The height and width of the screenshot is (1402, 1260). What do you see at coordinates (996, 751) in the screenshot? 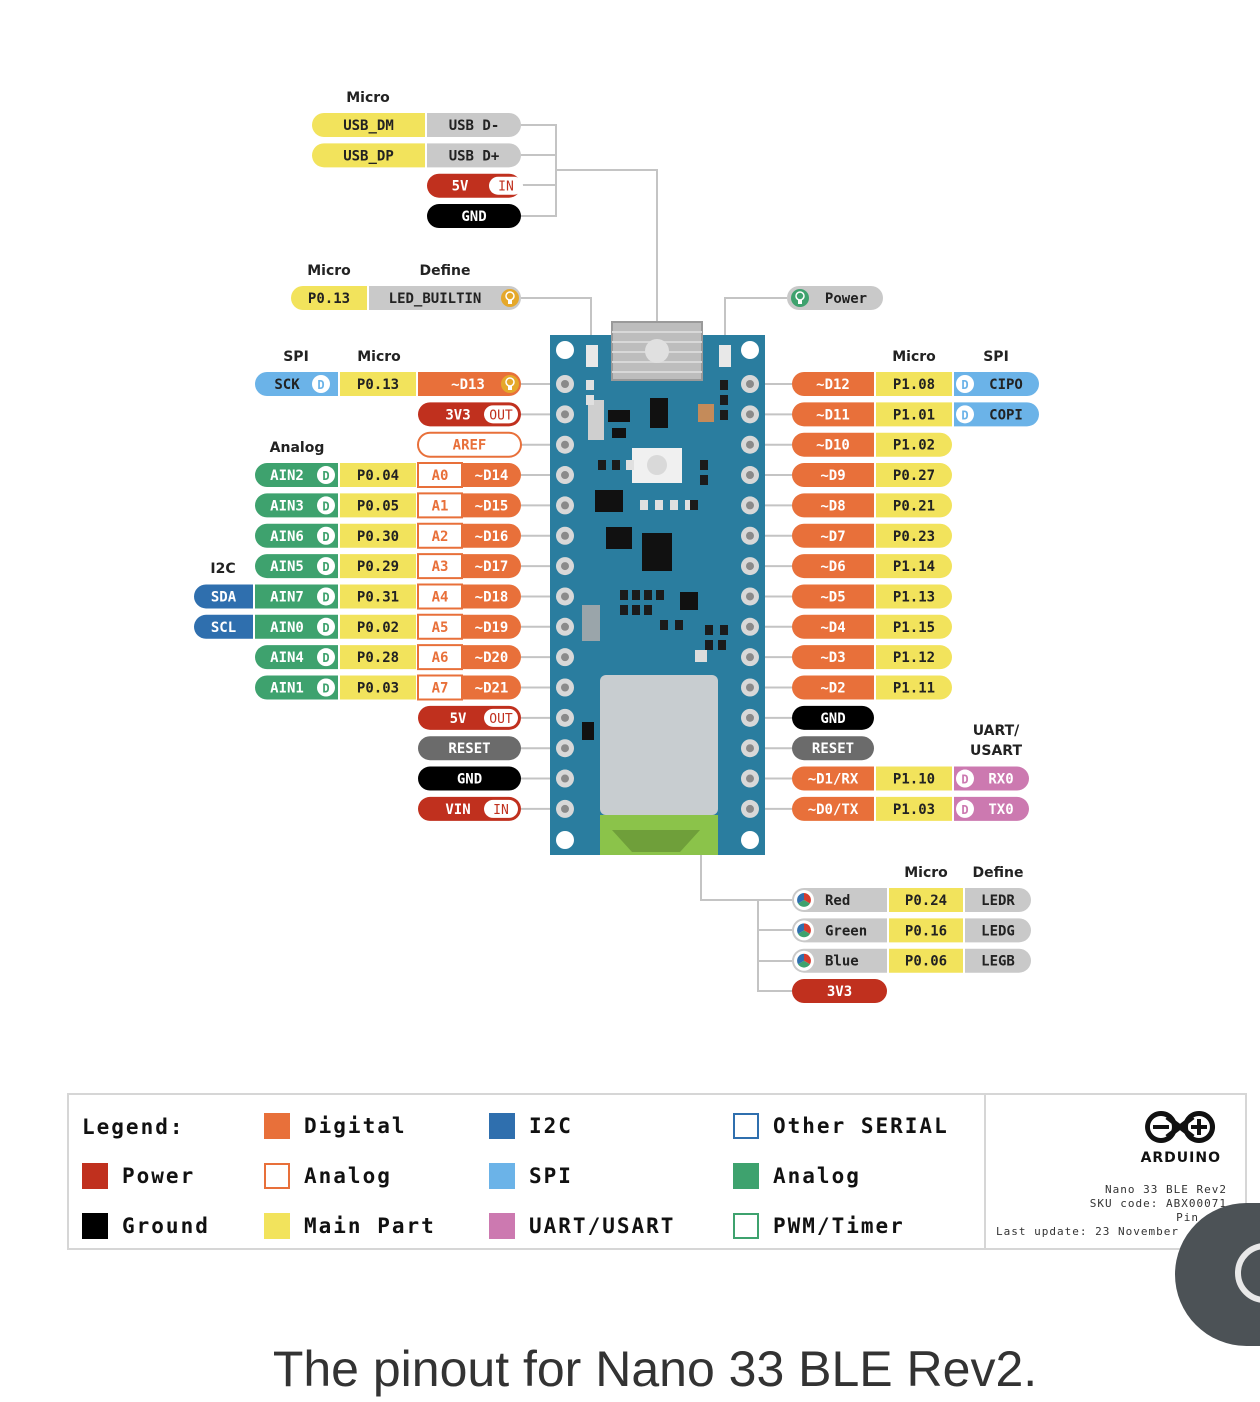
I see `header-right-uart-2: USART` at bounding box center [996, 751].